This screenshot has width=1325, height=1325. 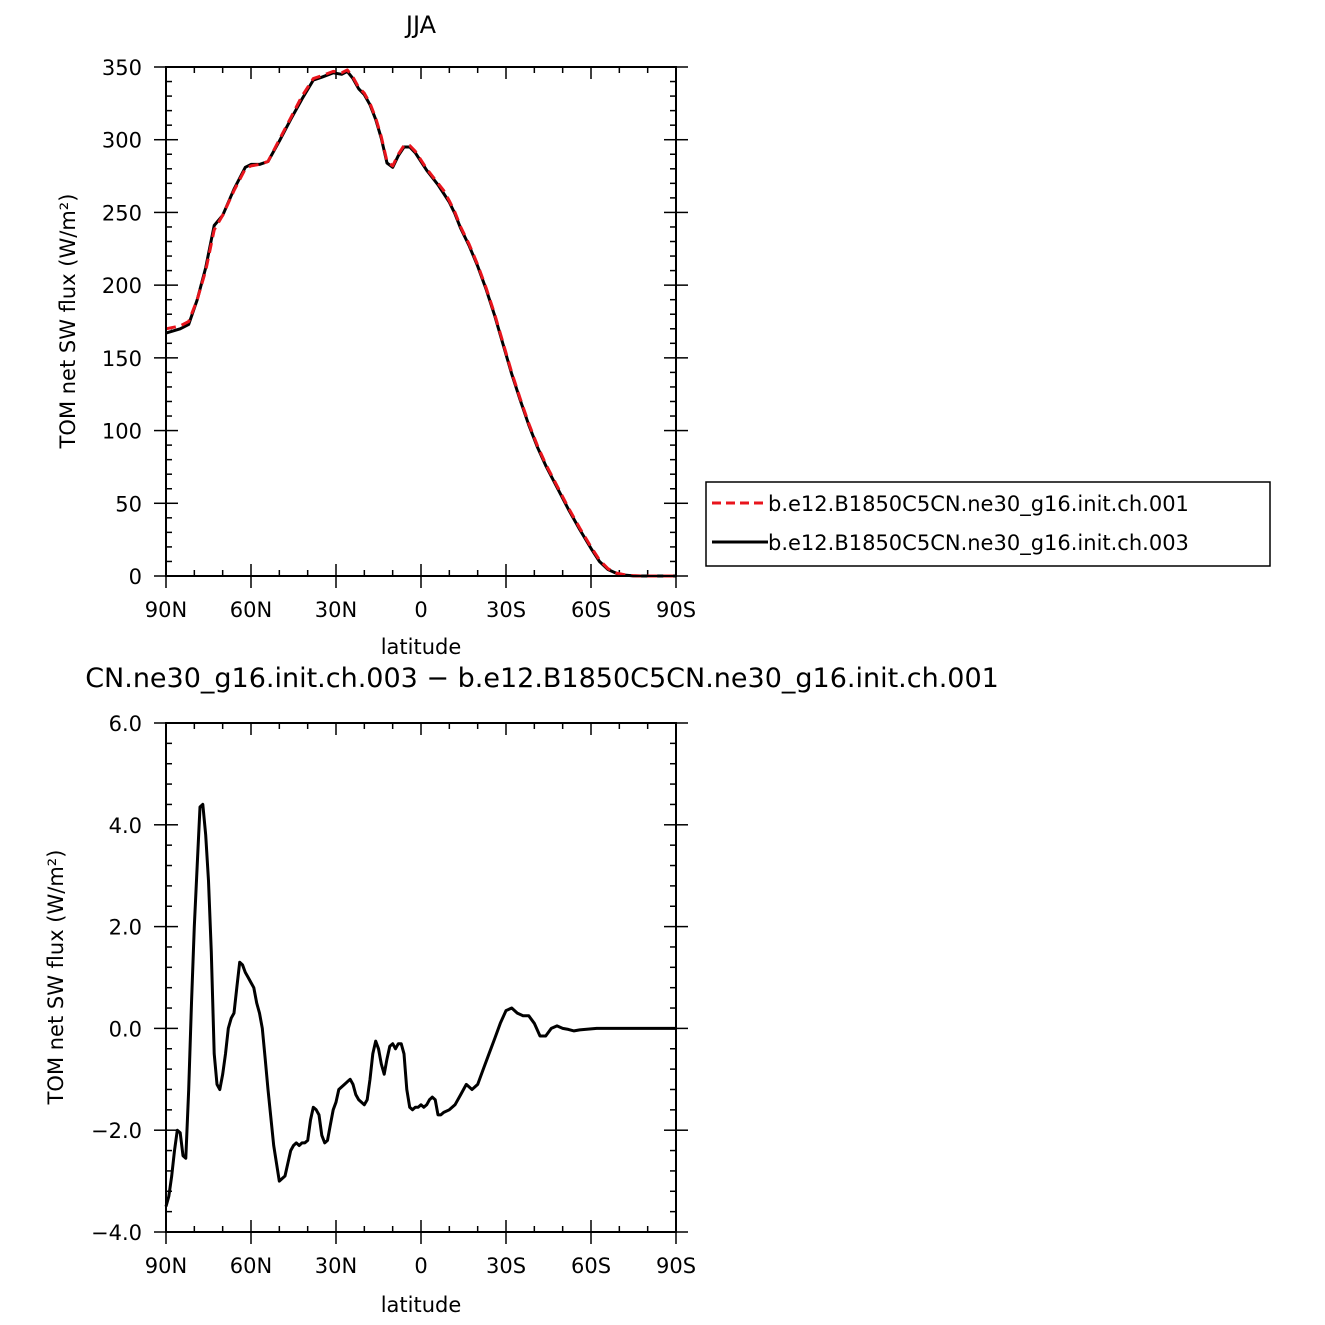 What do you see at coordinates (506, 1266) in the screenshot?
I see `bottom-chart-x-tick-label: 30S` at bounding box center [506, 1266].